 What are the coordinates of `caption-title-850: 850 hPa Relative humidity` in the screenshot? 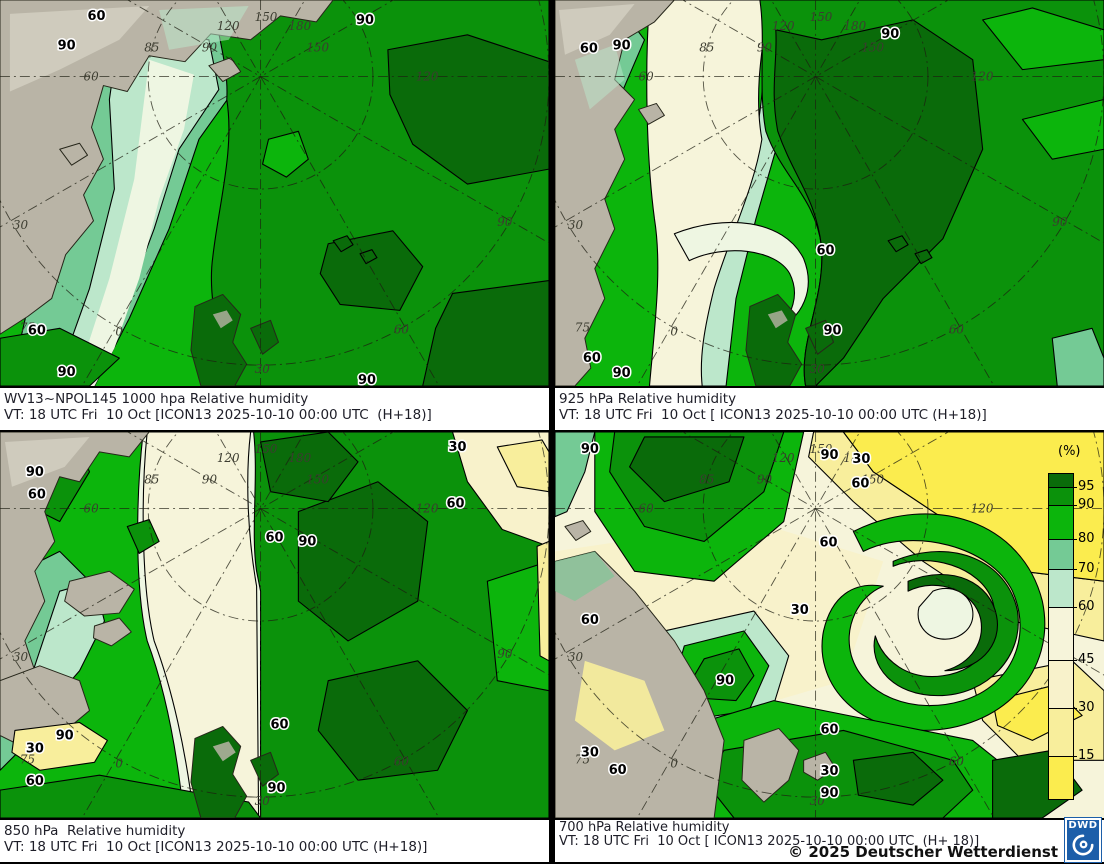 It's located at (95, 831).